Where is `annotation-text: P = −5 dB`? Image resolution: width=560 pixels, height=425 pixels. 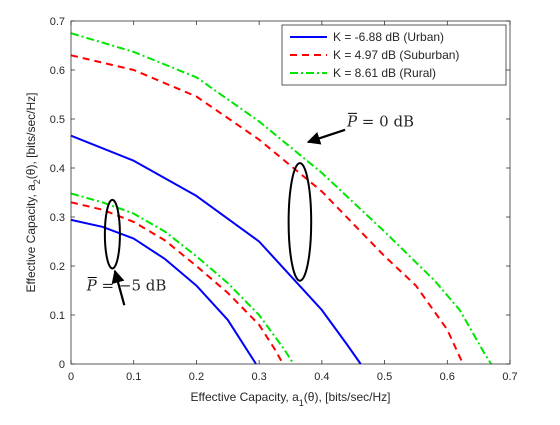
annotation-text: P = −5 dB is located at coordinates (126, 286).